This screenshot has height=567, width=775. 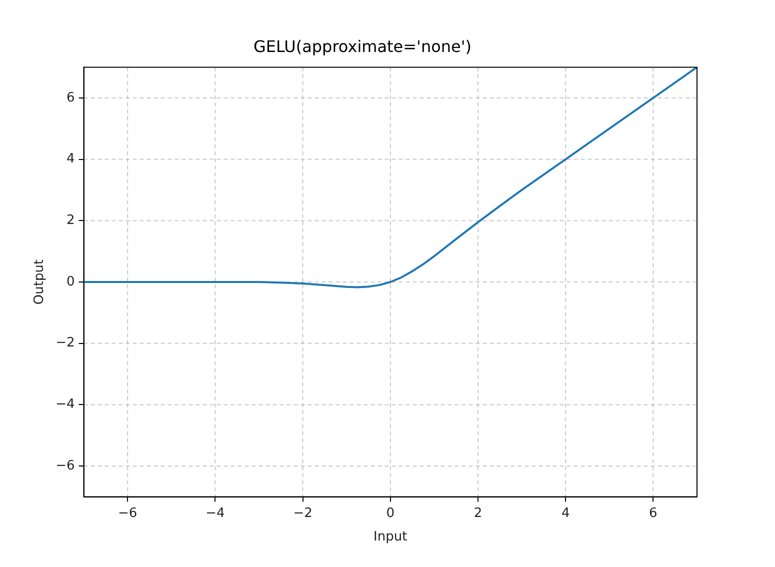 I want to click on y-tick-label: −6, so click(x=65, y=466).